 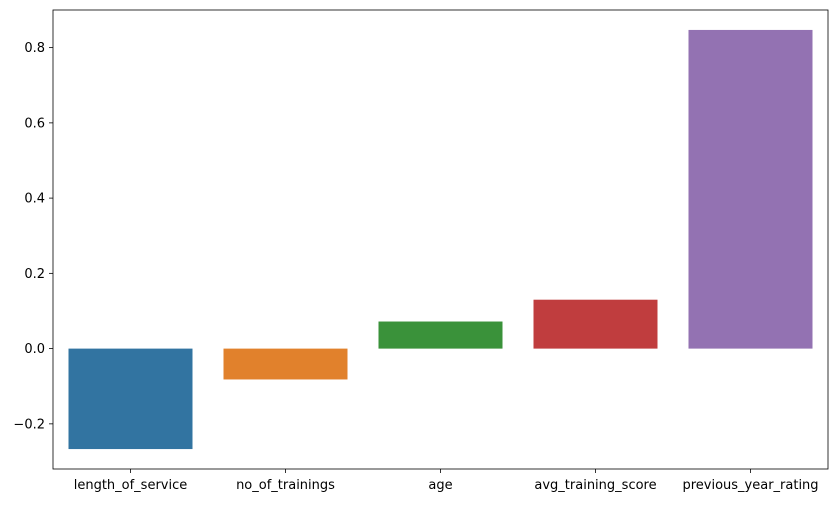 I want to click on bar-age, so click(x=440, y=335).